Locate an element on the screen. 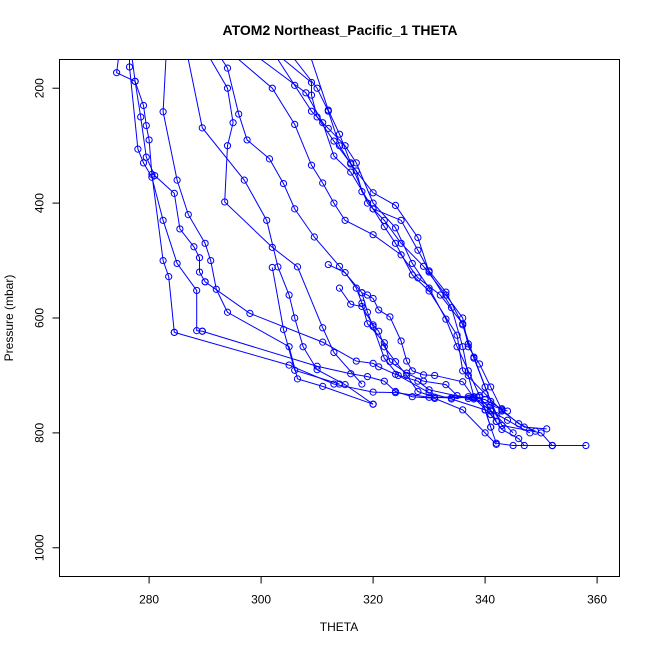  y-tick-label: 1000 is located at coordinates (40, 547).